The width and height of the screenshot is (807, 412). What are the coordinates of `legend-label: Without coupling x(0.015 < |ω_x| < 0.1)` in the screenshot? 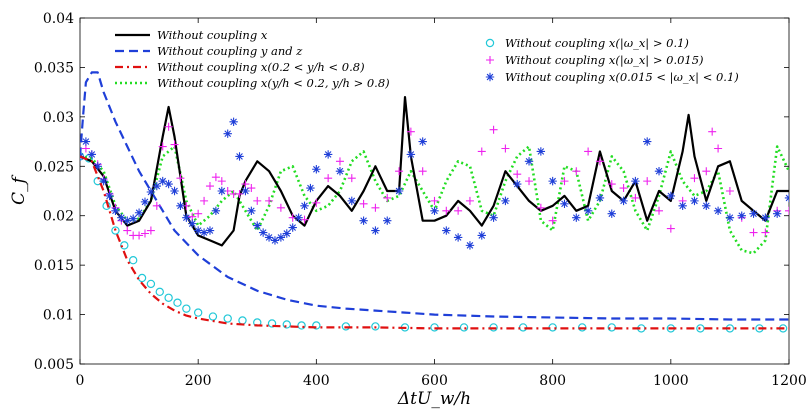 It's located at (622, 77).